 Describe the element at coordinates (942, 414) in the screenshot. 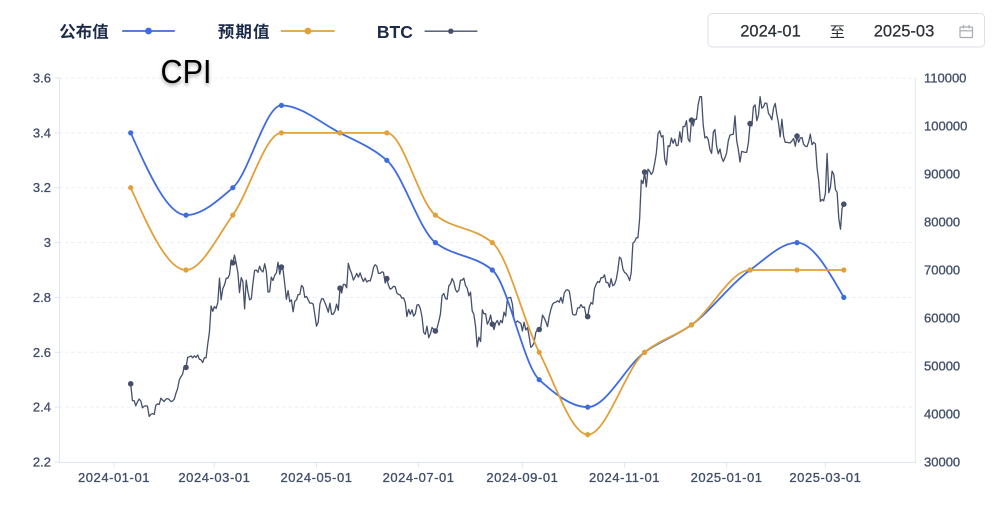

I see `svg-text: 40000` at that location.